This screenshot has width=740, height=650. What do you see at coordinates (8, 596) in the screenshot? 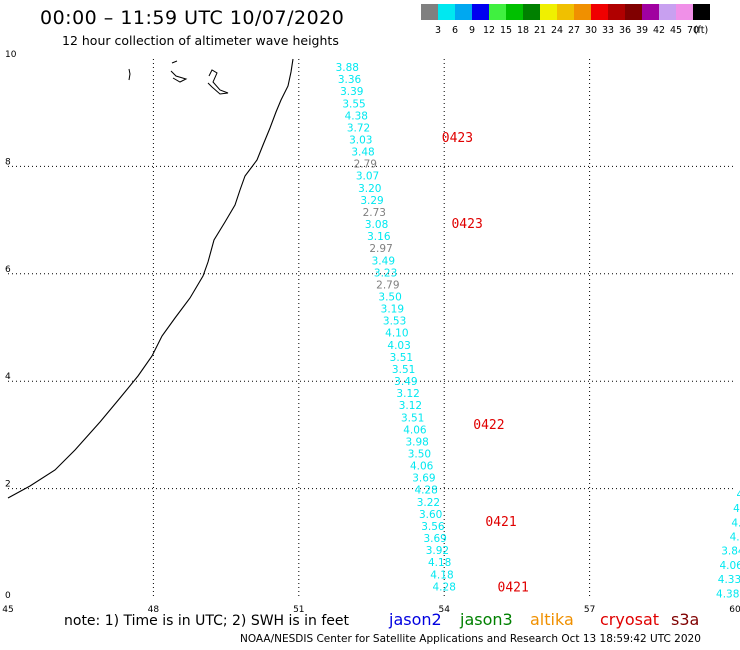
I see `y-tick-label: 0` at bounding box center [8, 596].